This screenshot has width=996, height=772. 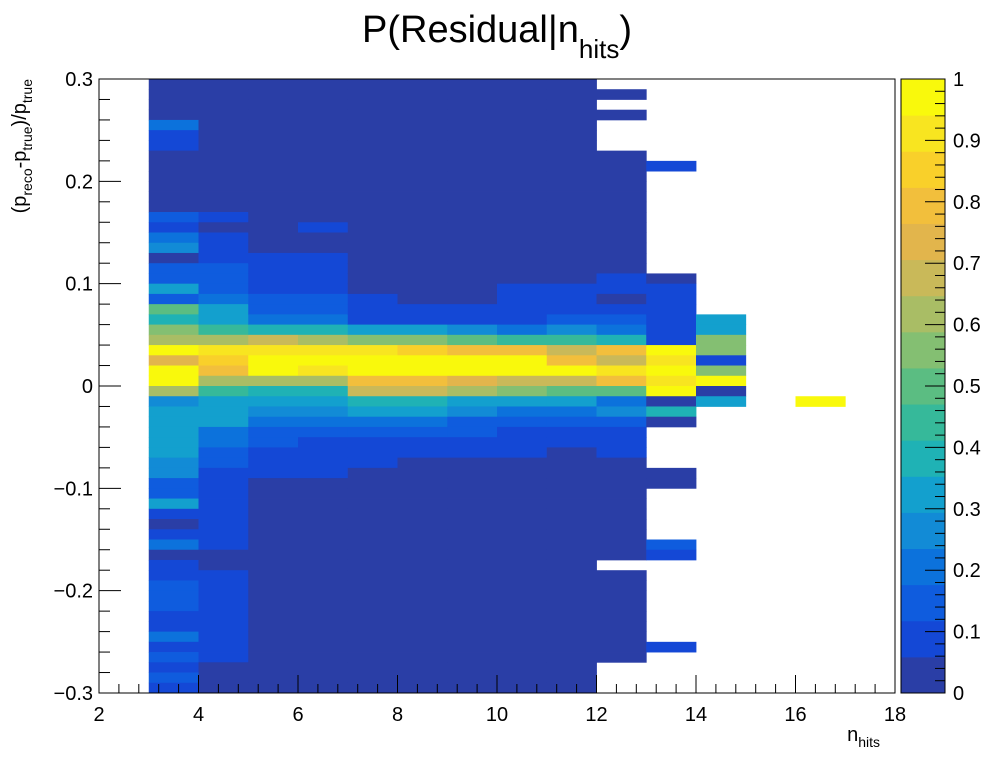 What do you see at coordinates (599, 49) in the screenshot?
I see `chart-title-subscript: hits` at bounding box center [599, 49].